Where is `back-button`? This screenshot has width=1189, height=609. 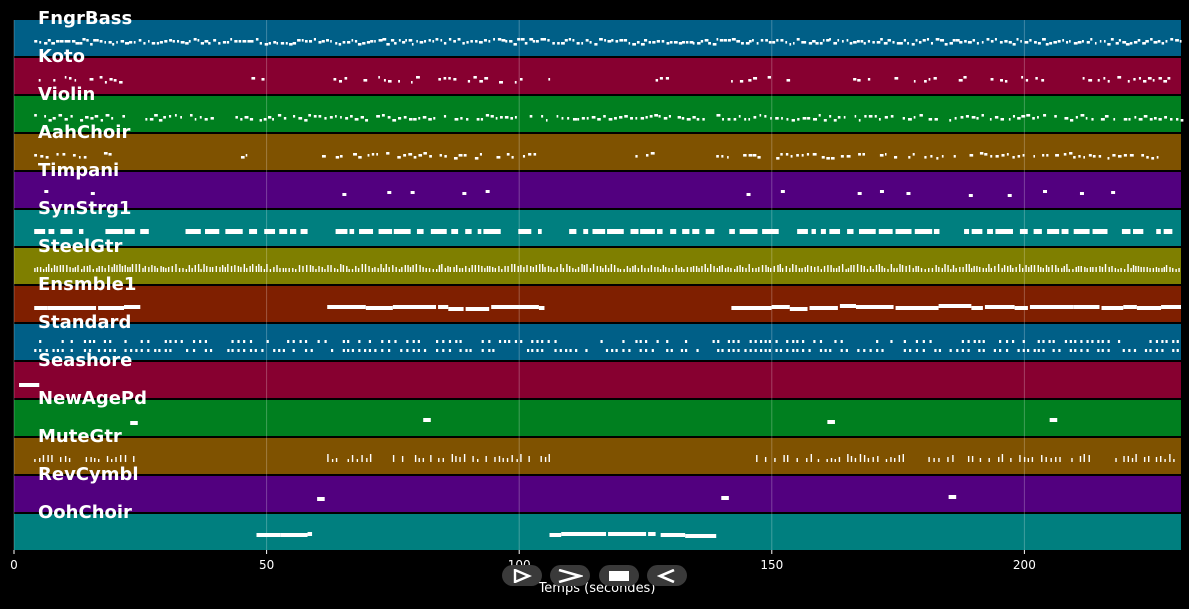 back-button is located at coordinates (667, 575).